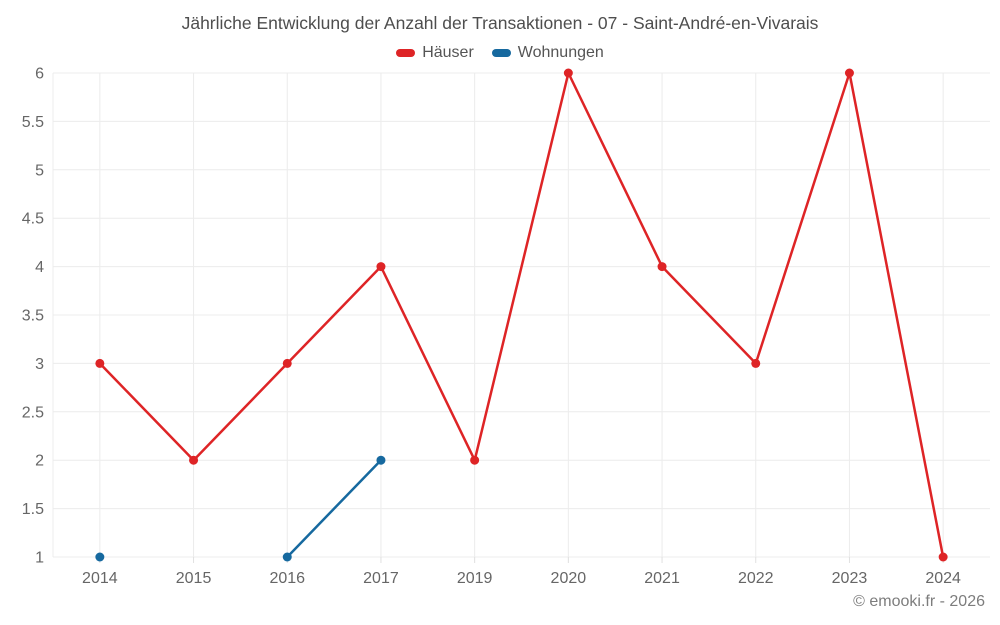 The image size is (1000, 625). I want to click on x-tick-label: 2020, so click(569, 578).